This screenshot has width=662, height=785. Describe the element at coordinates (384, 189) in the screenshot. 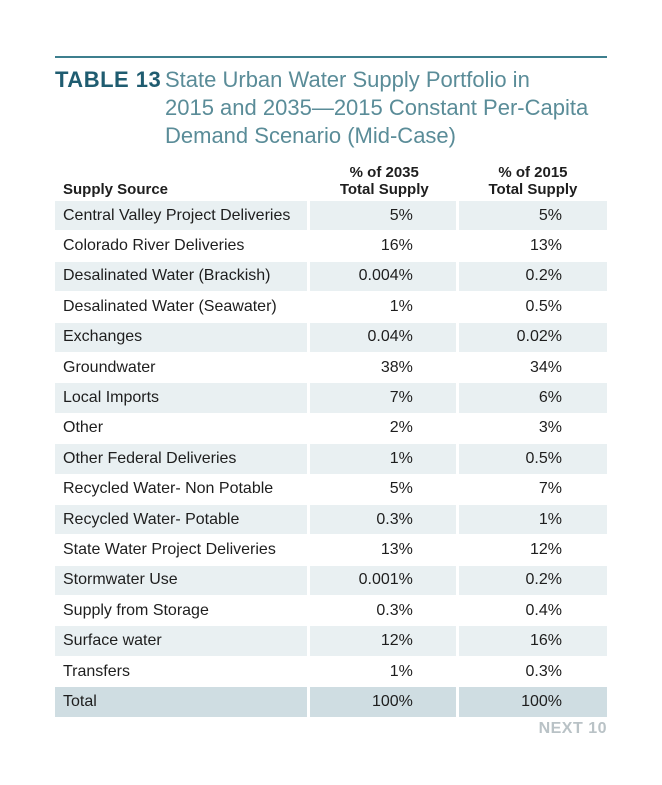

I see `header-pct-2035-line2: Total Supply` at that location.